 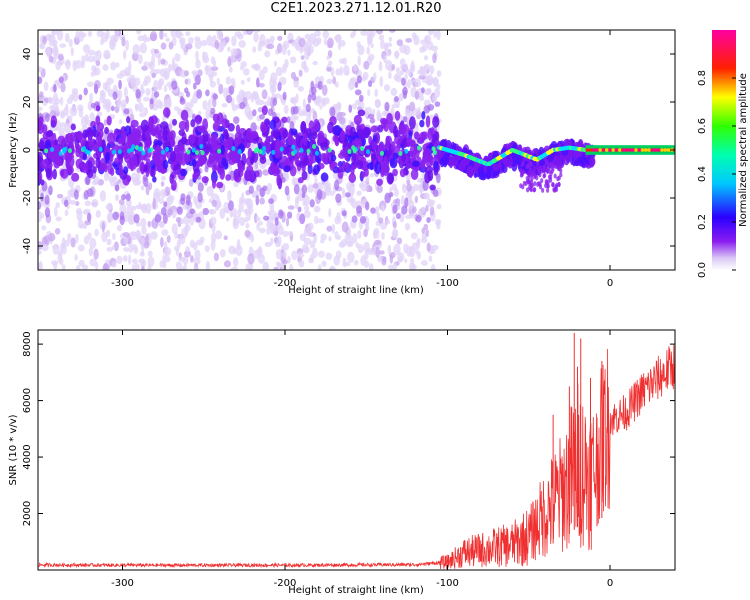 What do you see at coordinates (122, 283) in the screenshot?
I see `x-tick-label: -300` at bounding box center [122, 283].